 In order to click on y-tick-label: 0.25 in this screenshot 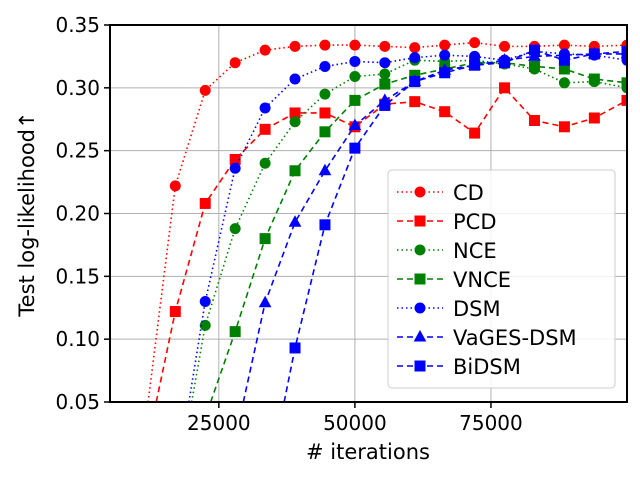, I will do `click(77, 151)`.